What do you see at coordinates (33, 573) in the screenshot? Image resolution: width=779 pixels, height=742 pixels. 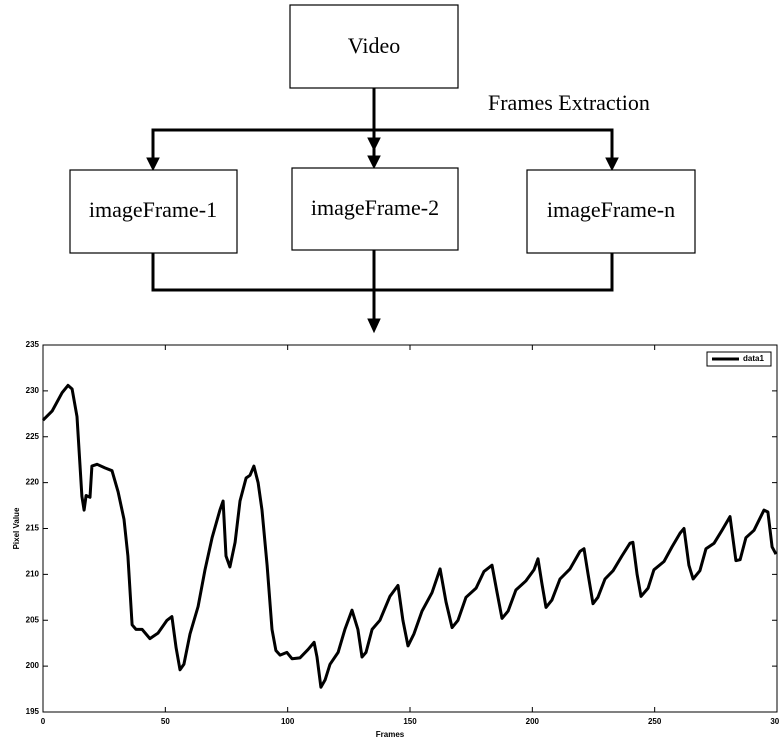 I see `y-tick-label: 210` at bounding box center [33, 573].